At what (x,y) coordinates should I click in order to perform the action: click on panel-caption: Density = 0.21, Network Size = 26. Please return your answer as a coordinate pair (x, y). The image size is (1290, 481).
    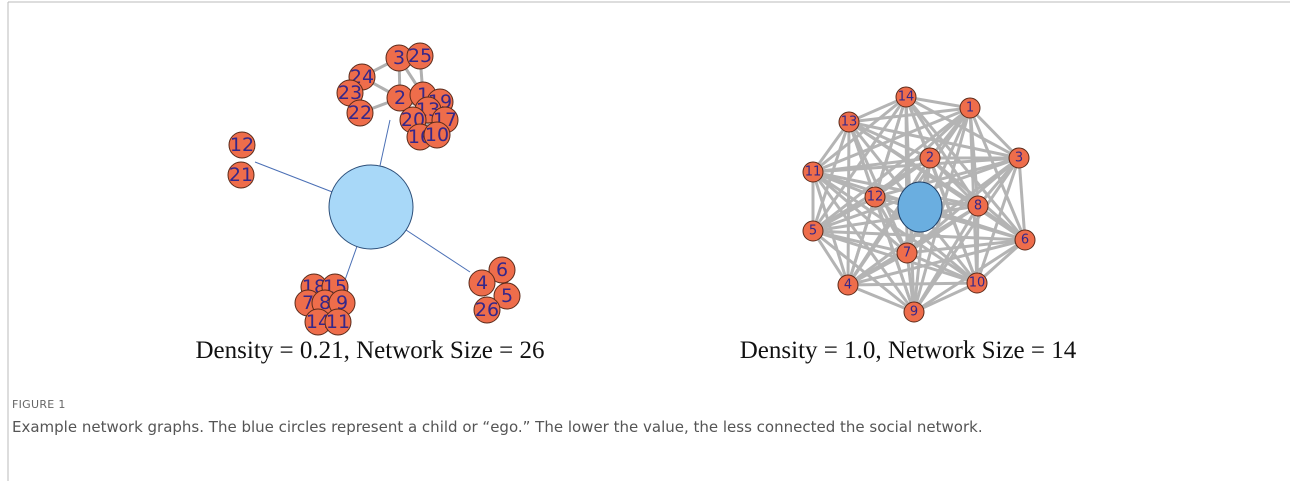
    Looking at the image, I should click on (370, 350).